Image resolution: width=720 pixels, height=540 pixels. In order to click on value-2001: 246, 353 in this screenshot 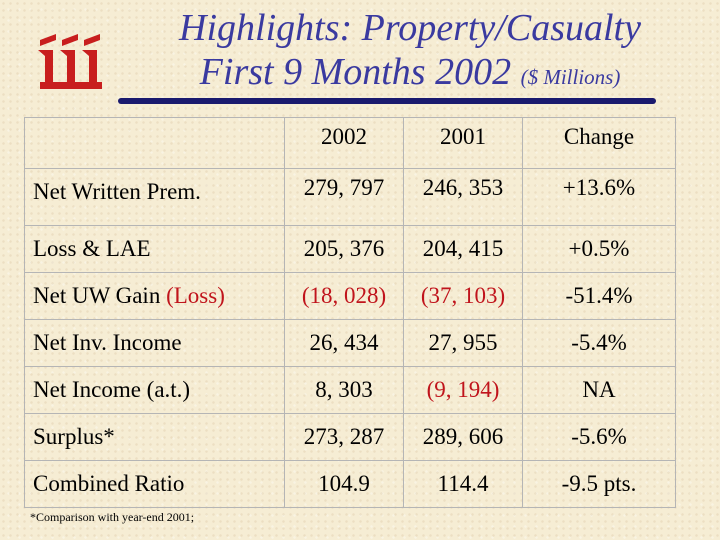, I will do `click(463, 197)`.